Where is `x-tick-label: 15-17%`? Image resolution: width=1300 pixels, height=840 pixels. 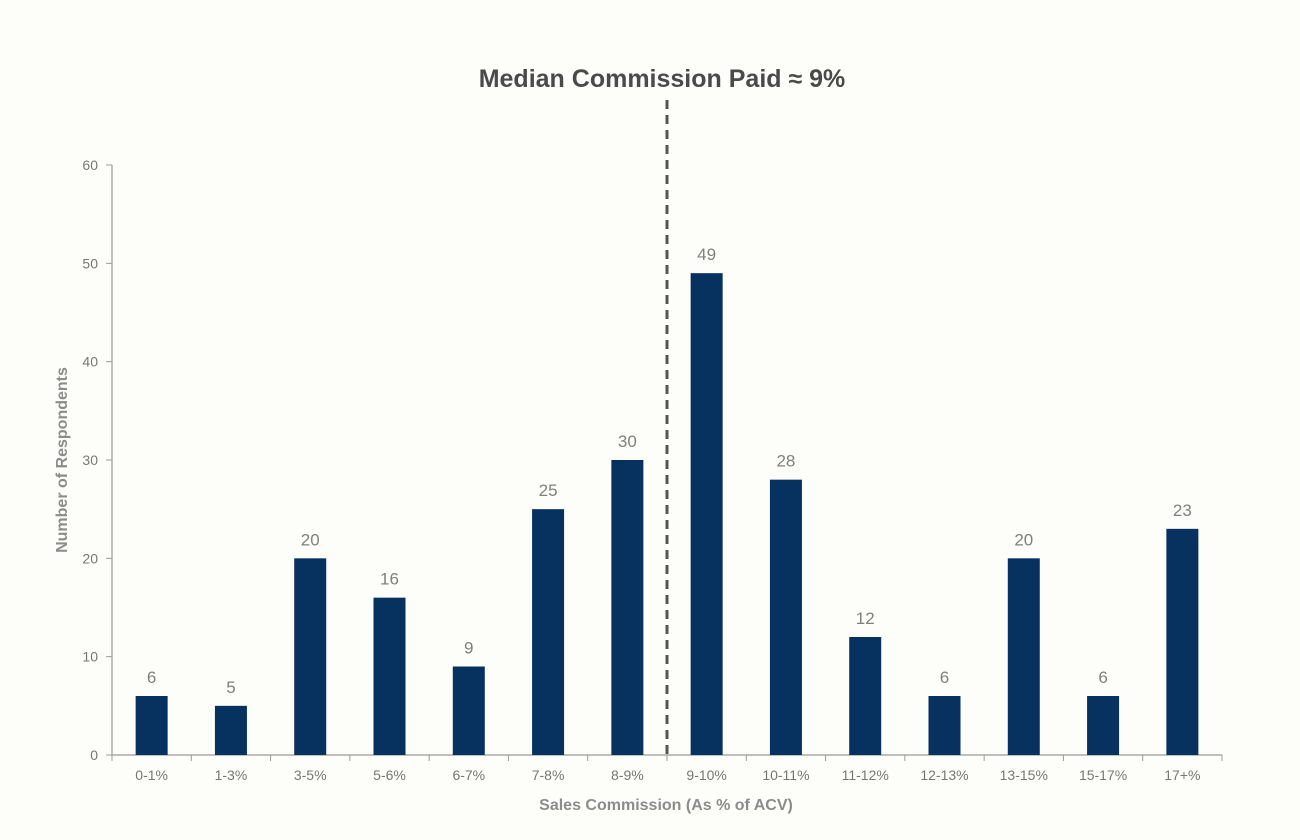 x-tick-label: 15-17% is located at coordinates (1103, 775).